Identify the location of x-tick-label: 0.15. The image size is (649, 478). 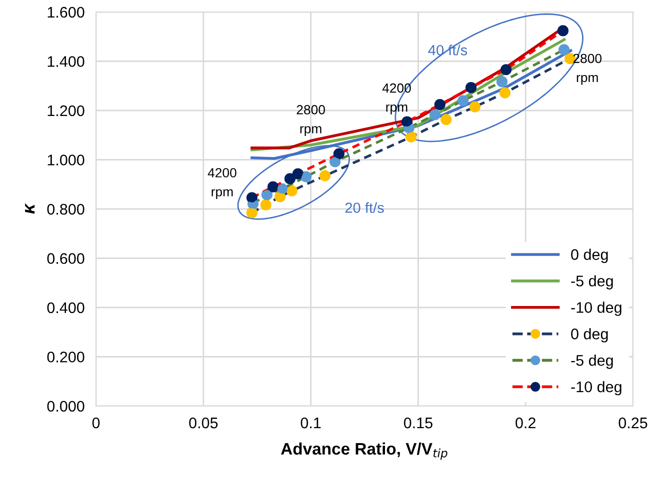
(418, 423).